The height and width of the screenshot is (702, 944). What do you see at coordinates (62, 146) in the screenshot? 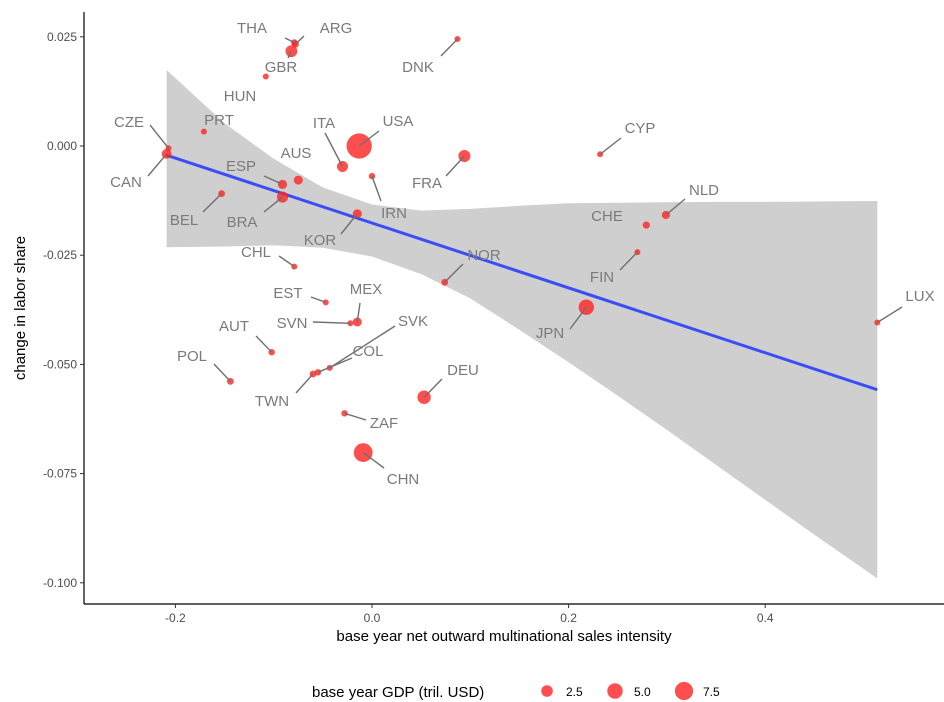
I see `y-tick-label: 0.000` at bounding box center [62, 146].